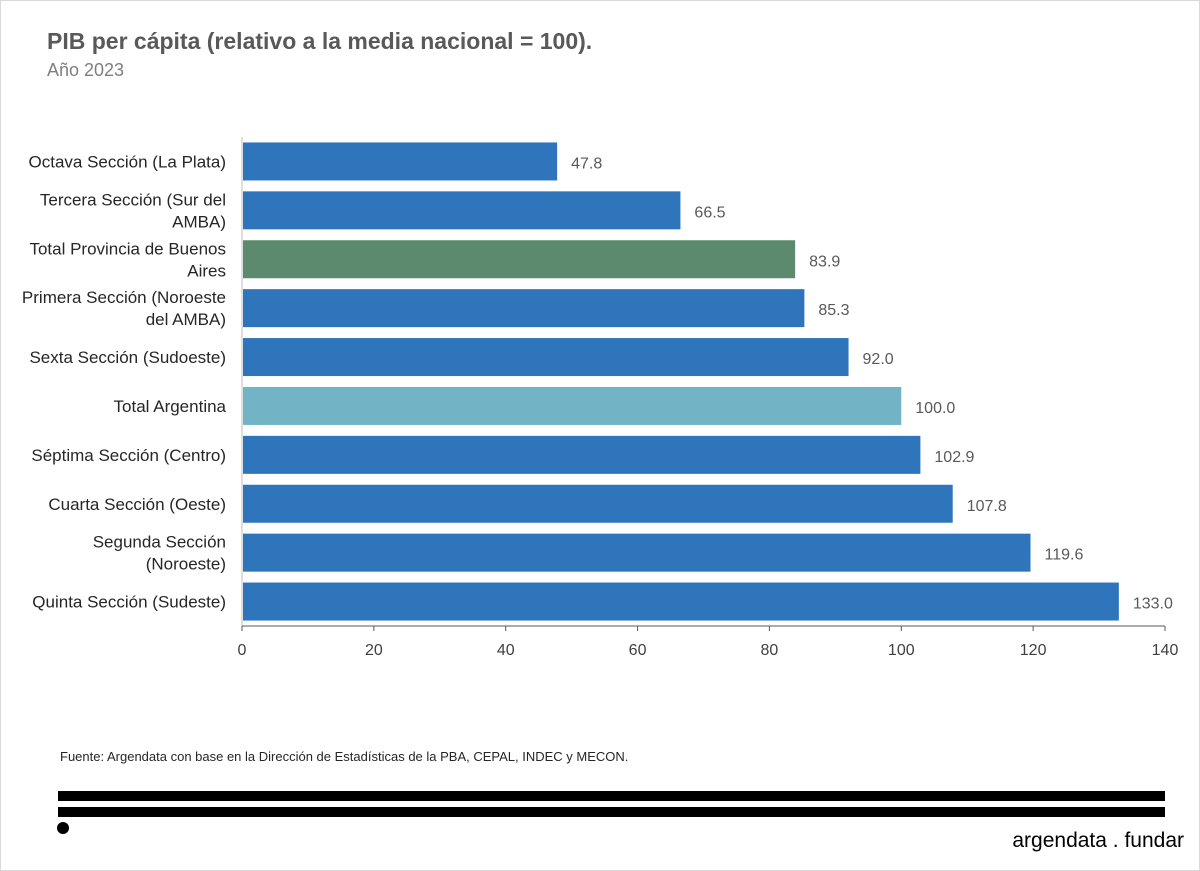 The image size is (1200, 871). What do you see at coordinates (1098, 840) in the screenshot?
I see `brand-logo-text: argendata . fundar` at bounding box center [1098, 840].